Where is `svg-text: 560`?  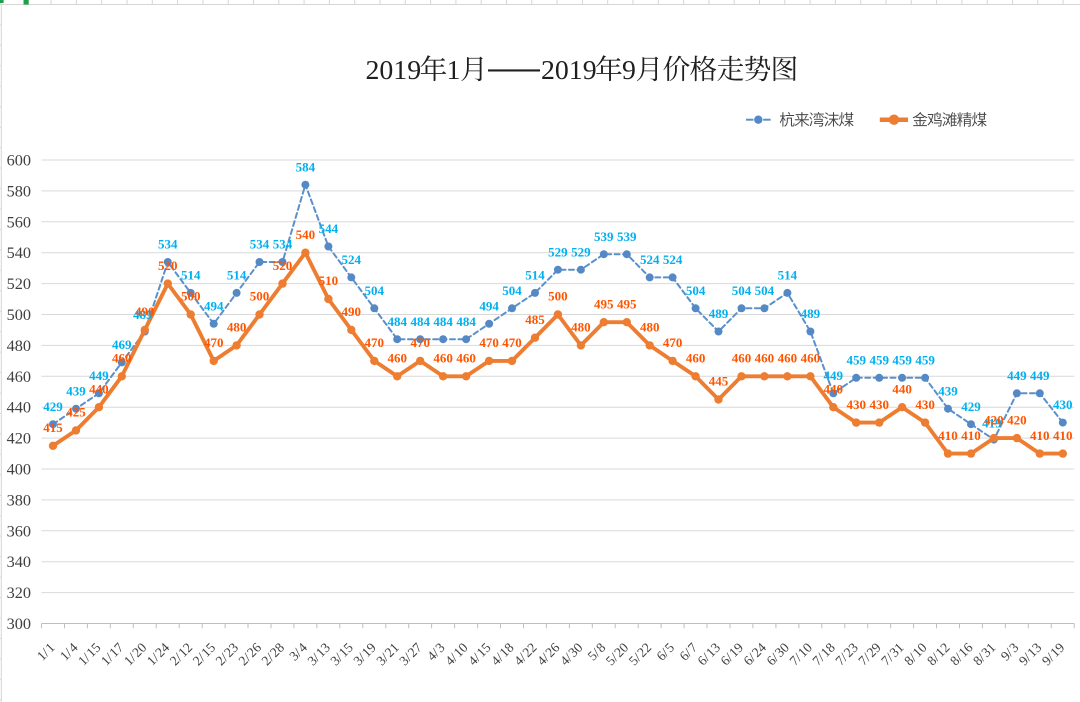
svg-text: 560 is located at coordinates (19, 221).